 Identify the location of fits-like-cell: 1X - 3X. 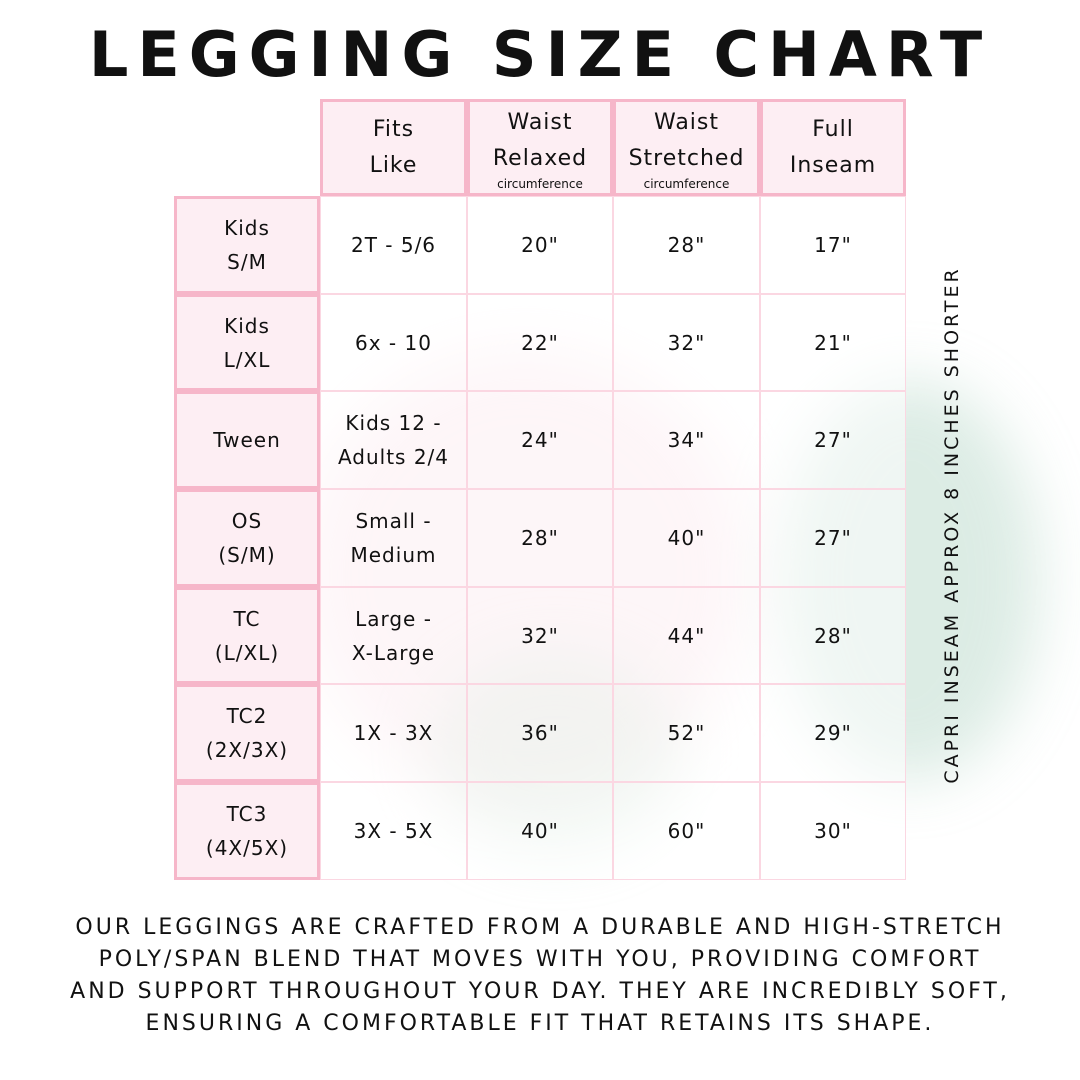
(393, 733).